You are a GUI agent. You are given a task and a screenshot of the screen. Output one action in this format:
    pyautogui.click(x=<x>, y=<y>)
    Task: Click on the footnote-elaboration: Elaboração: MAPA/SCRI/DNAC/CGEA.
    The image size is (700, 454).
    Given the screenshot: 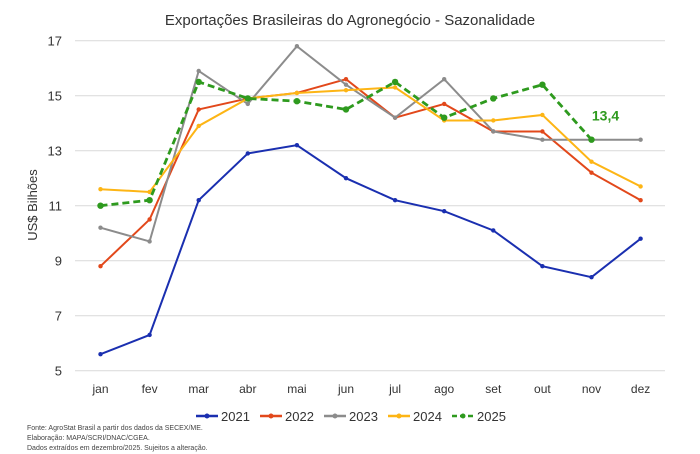 What is the action you would take?
    pyautogui.click(x=88, y=438)
    